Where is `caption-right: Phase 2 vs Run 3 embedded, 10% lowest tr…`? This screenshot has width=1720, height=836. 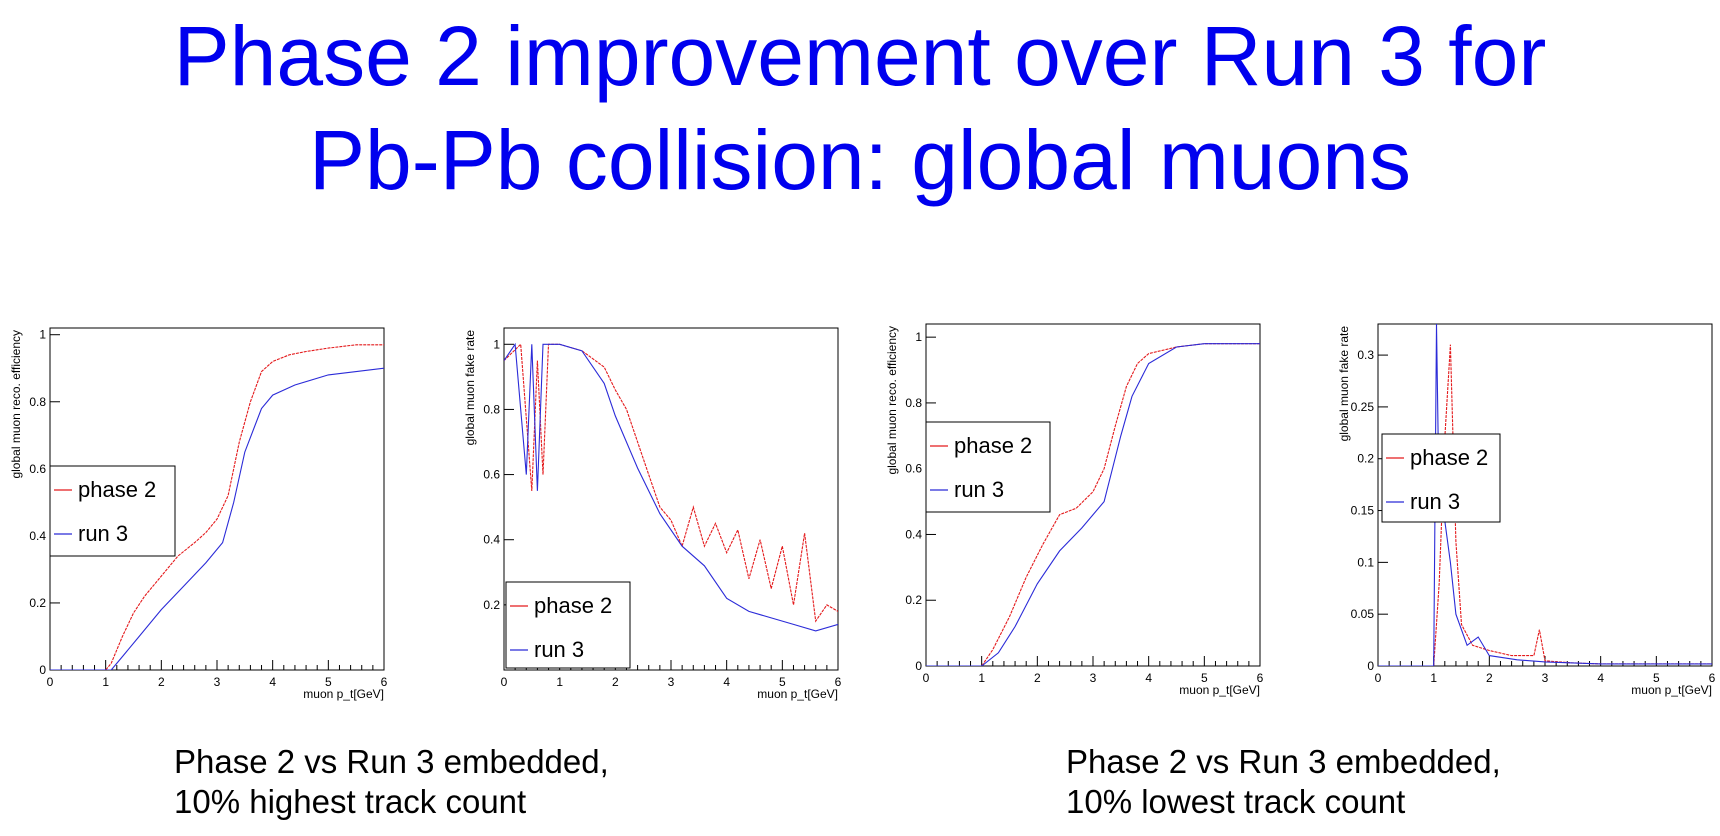 caption-right: Phase 2 vs Run 3 embedded, 10% lowest tr… is located at coordinates (1283, 782).